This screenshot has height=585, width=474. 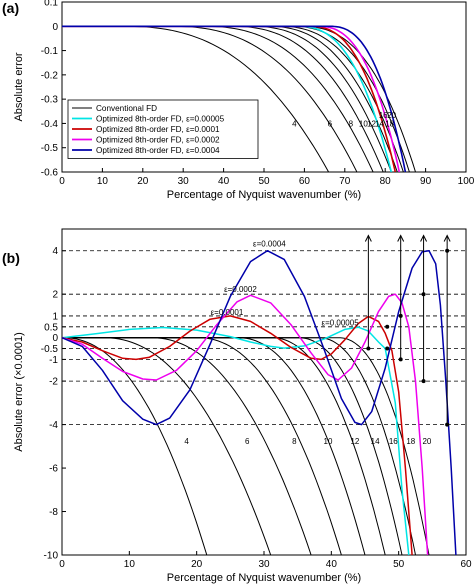 What do you see at coordinates (10, 8) in the screenshot?
I see `panel-a-label: (a)` at bounding box center [10, 8].